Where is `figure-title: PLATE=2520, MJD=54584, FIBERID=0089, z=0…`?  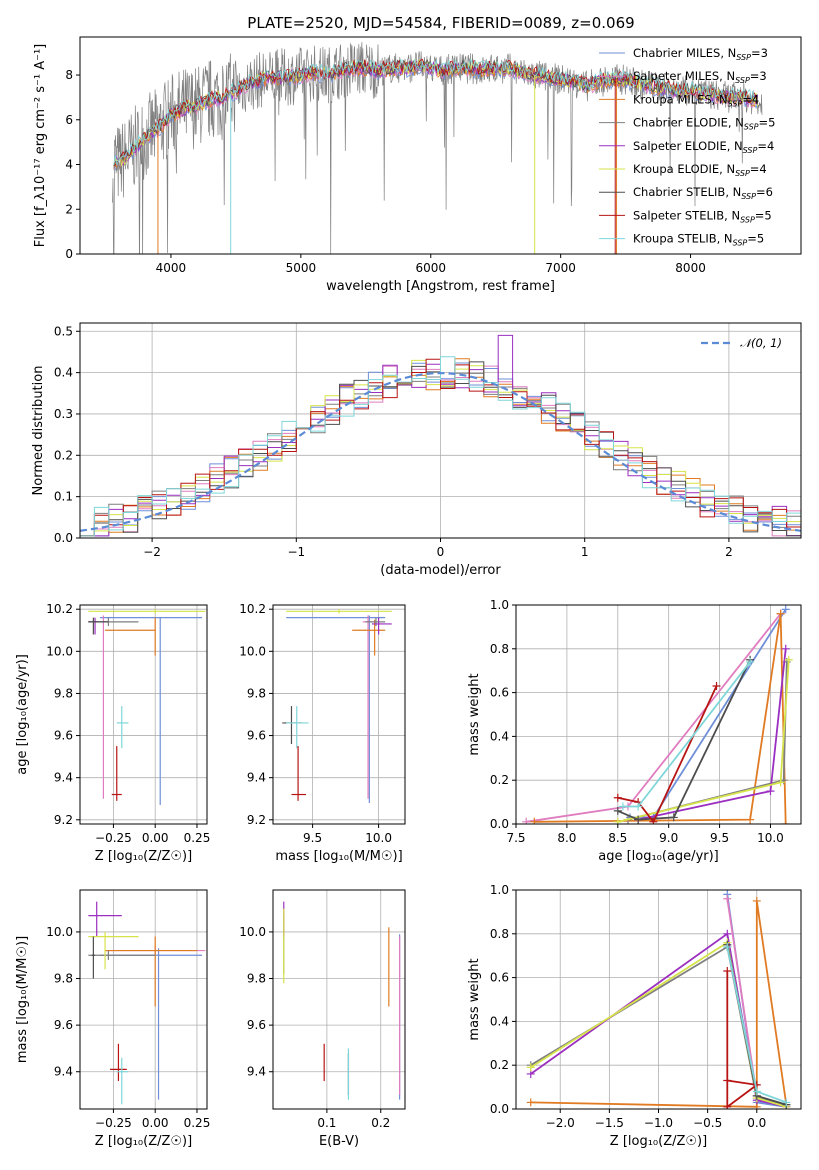 figure-title: PLATE=2520, MJD=54584, FIBERID=0089, z=0… is located at coordinates (440, 23).